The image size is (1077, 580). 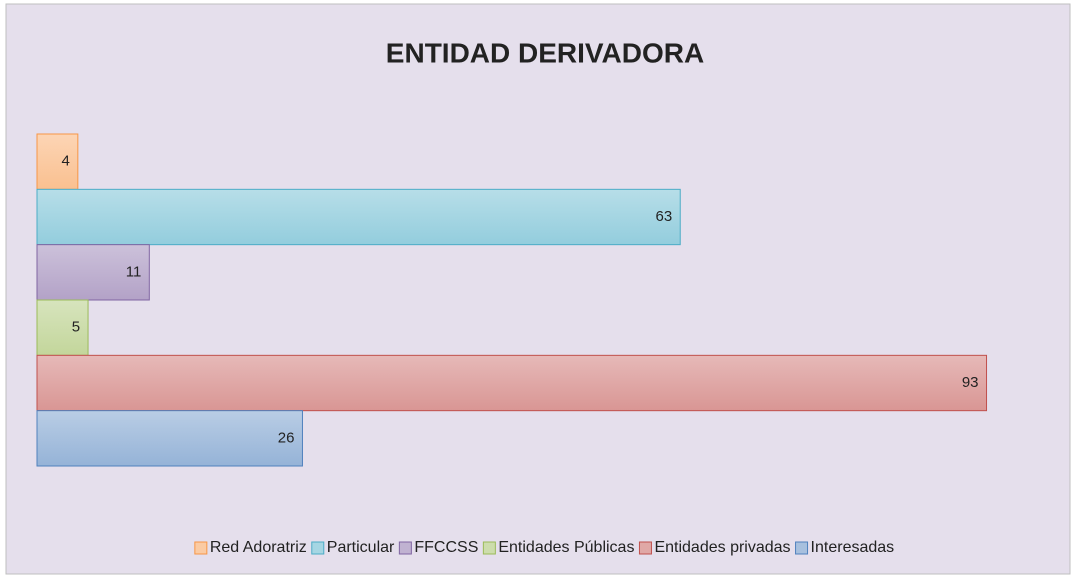 I want to click on legend-label: FFCCSS, so click(x=446, y=547).